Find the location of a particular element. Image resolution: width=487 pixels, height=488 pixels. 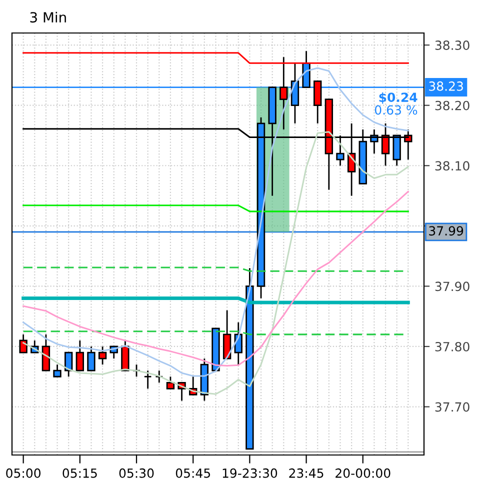

x-tick-label: 05:15 is located at coordinates (79, 473).